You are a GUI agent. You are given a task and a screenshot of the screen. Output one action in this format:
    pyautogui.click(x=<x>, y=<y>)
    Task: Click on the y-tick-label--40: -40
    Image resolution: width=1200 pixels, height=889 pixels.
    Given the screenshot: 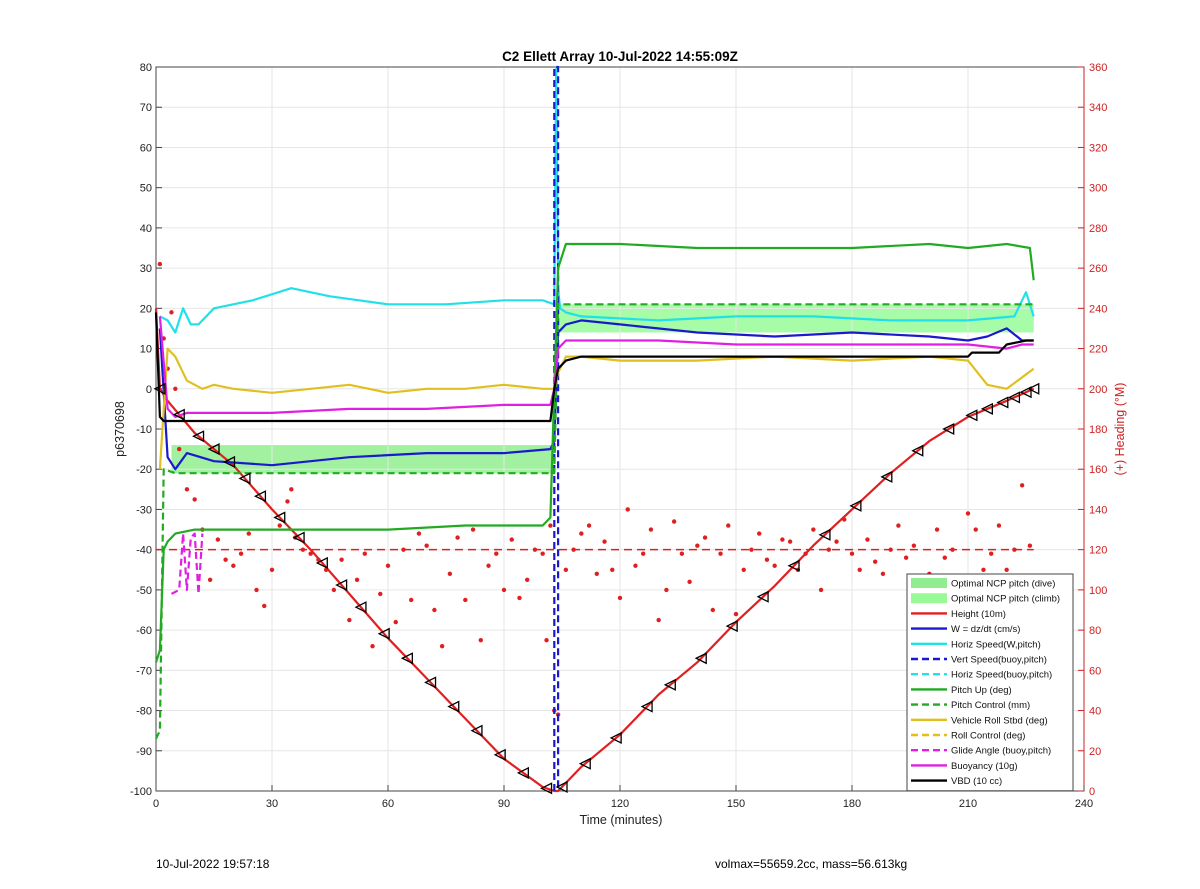 What is the action you would take?
    pyautogui.click(x=144, y=551)
    